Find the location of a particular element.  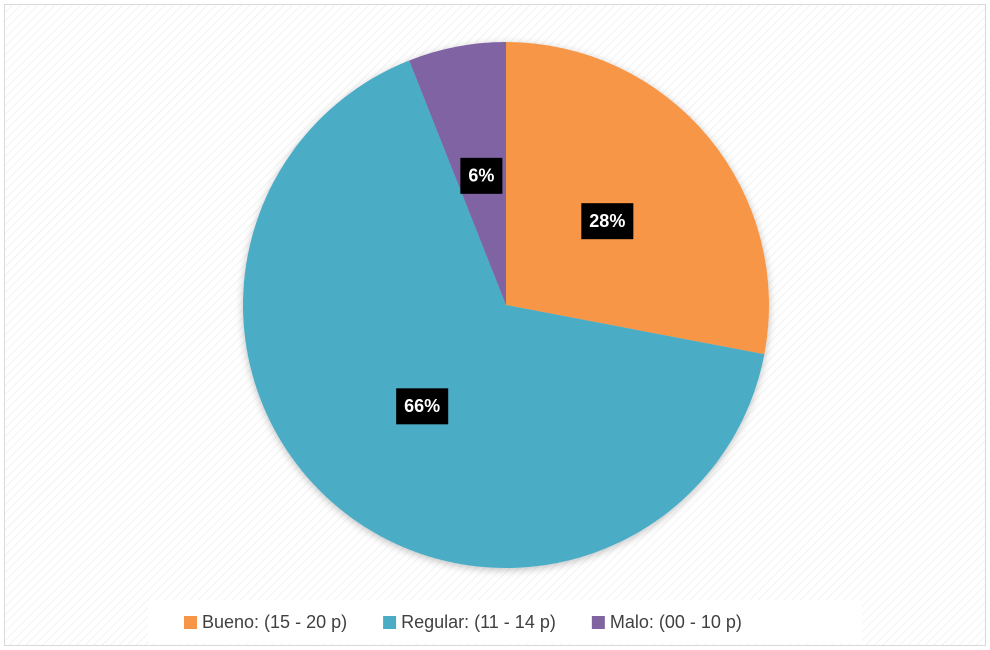

data-label: 66% is located at coordinates (422, 406).